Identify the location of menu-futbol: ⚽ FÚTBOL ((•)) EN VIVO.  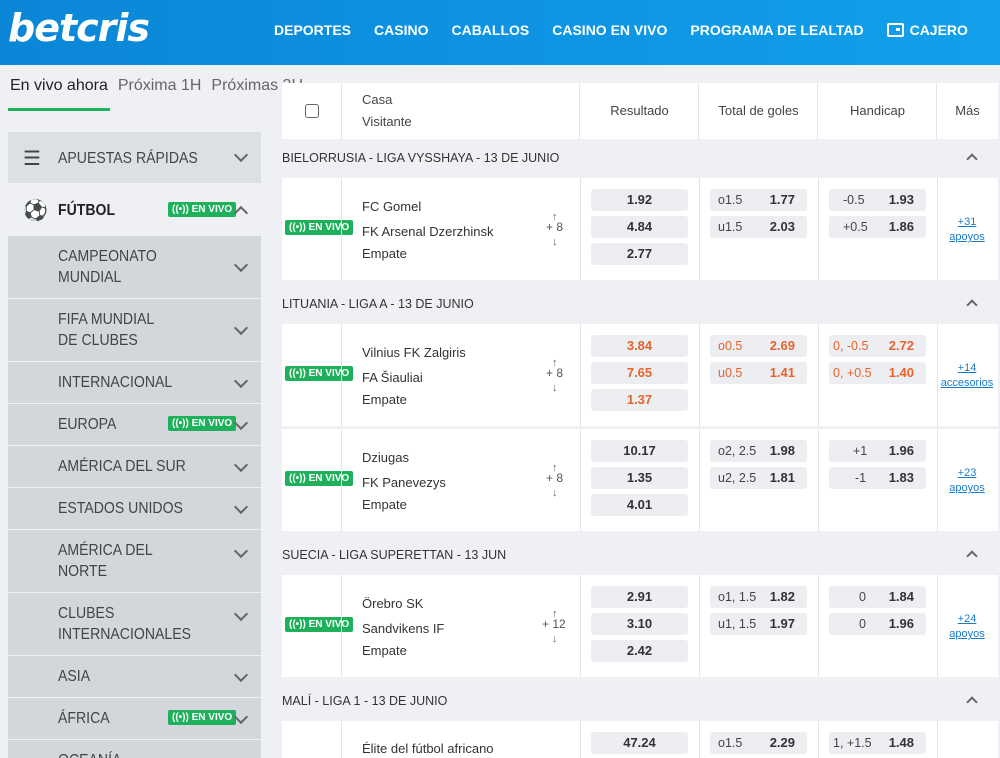
(134, 210).